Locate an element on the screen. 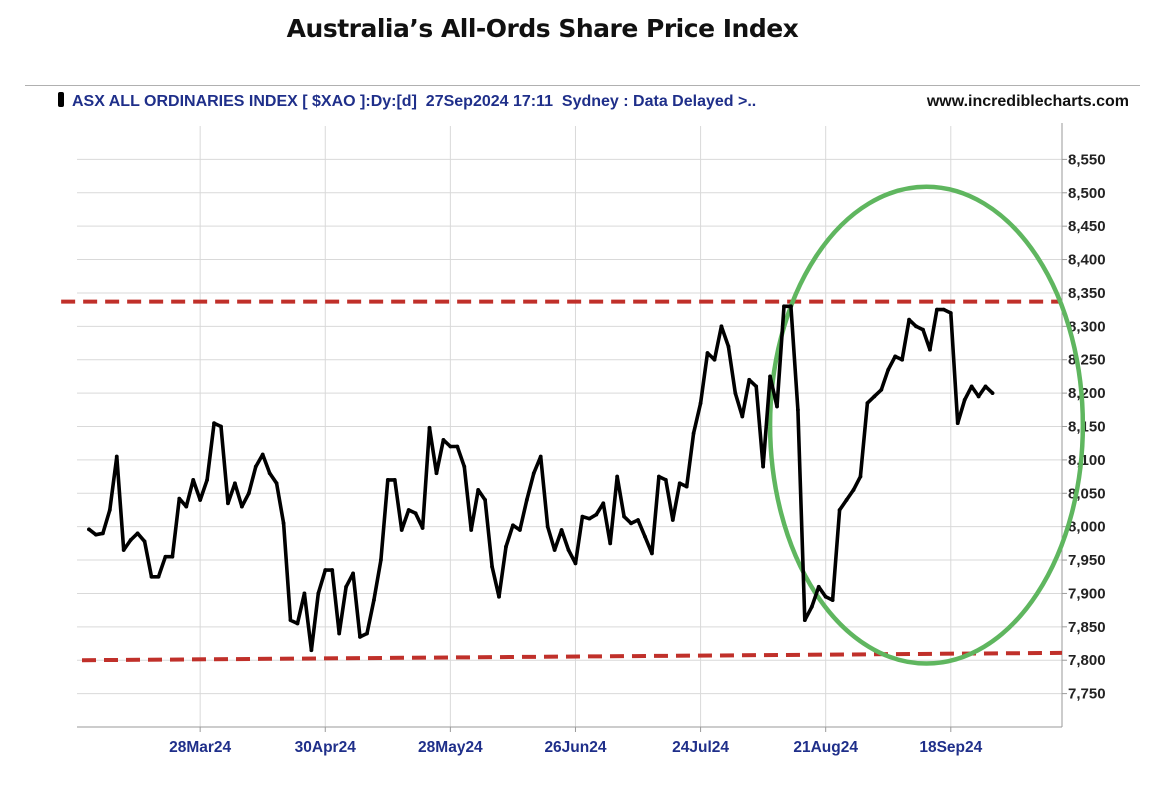  page-title: Australia’s All-Ords Share Price Index is located at coordinates (542, 28).